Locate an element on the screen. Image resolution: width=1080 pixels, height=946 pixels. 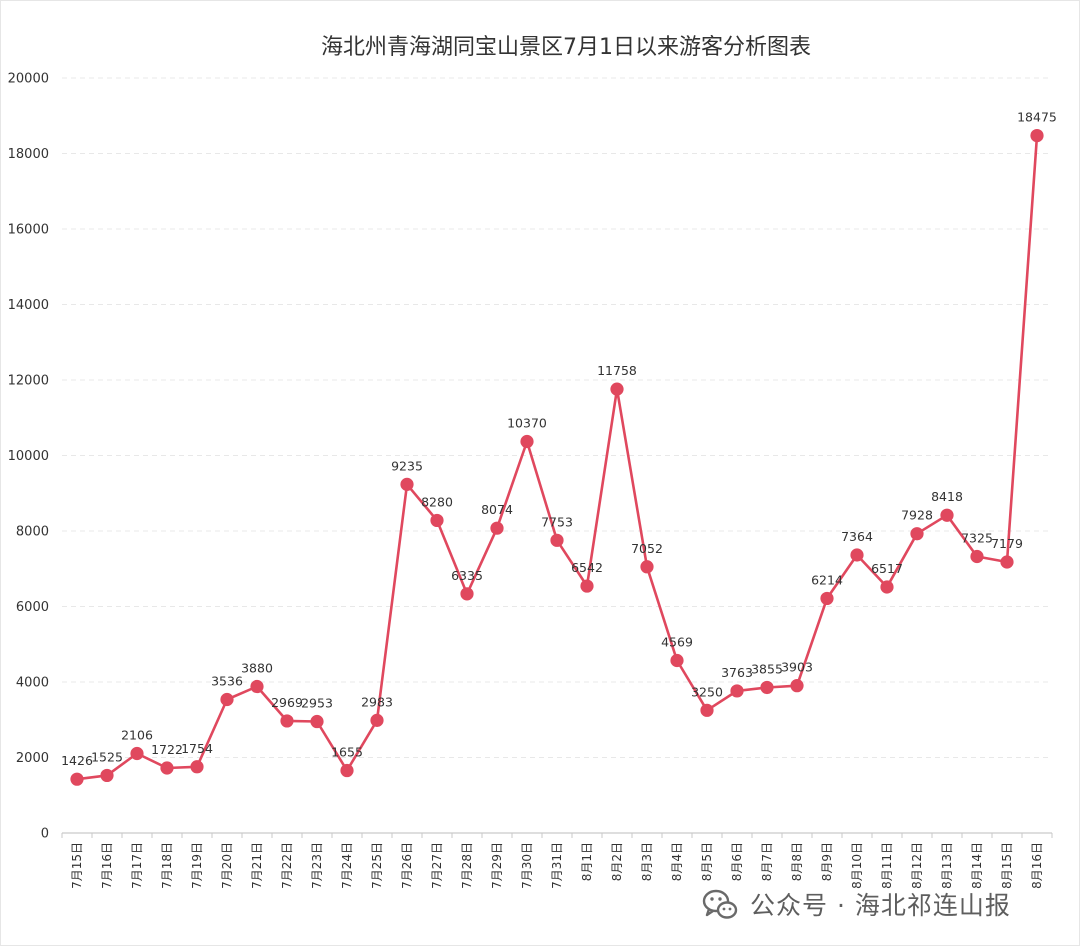
data-label: 3250 is located at coordinates (707, 691).